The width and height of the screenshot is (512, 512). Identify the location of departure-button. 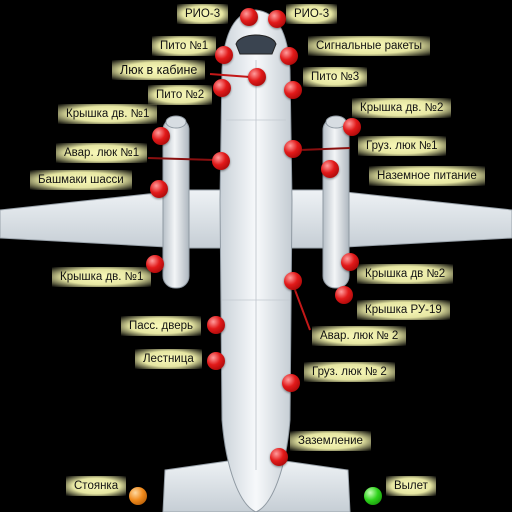
(373, 496).